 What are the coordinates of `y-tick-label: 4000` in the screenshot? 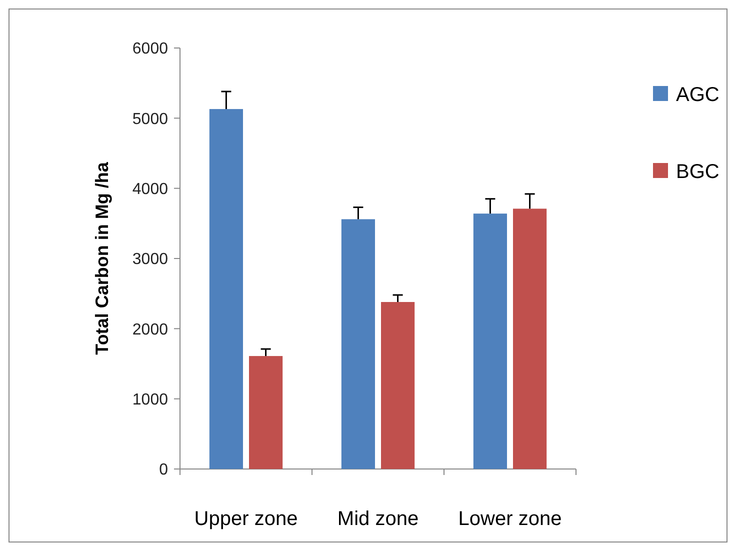 It's located at (150, 189).